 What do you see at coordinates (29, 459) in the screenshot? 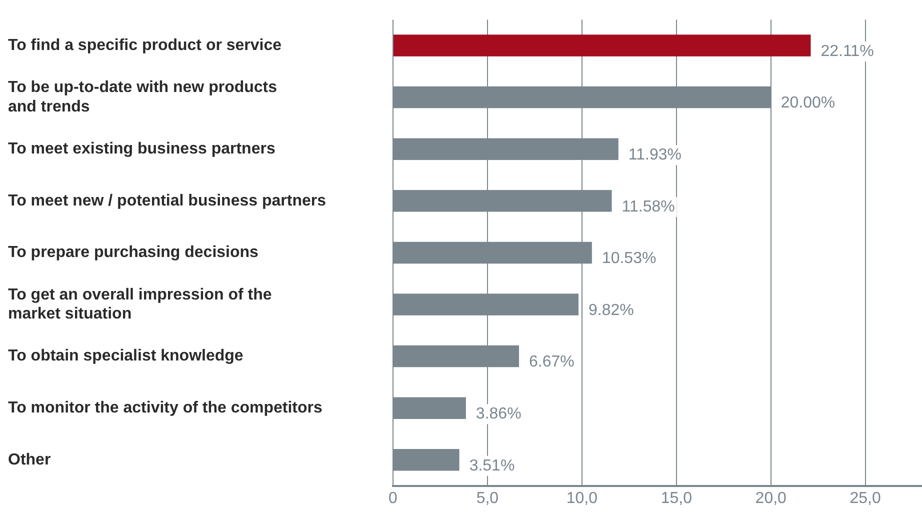
I see `y-tick-label: Other` at bounding box center [29, 459].